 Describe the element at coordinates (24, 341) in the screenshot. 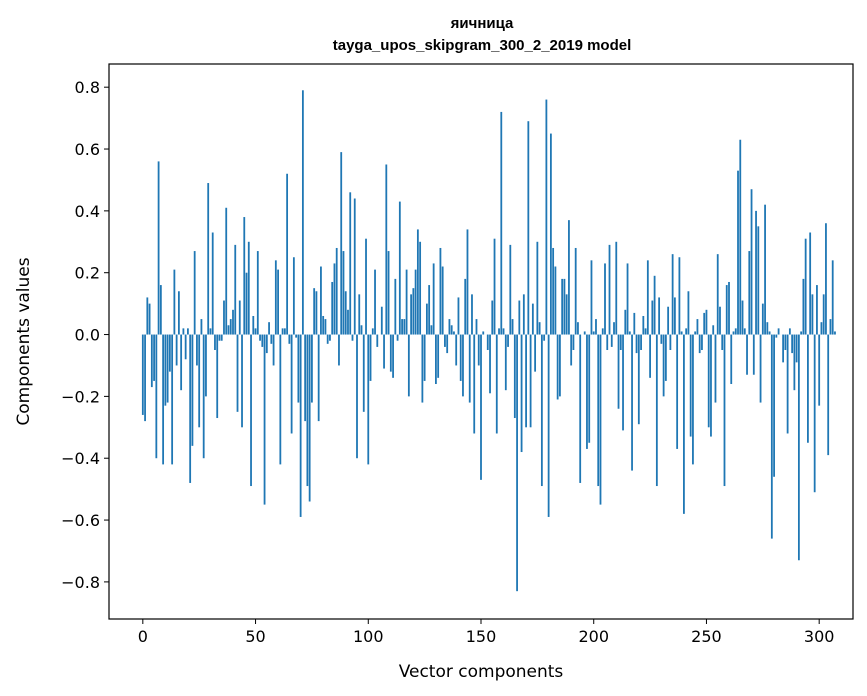

I see `y-axis-label: Components values` at that location.